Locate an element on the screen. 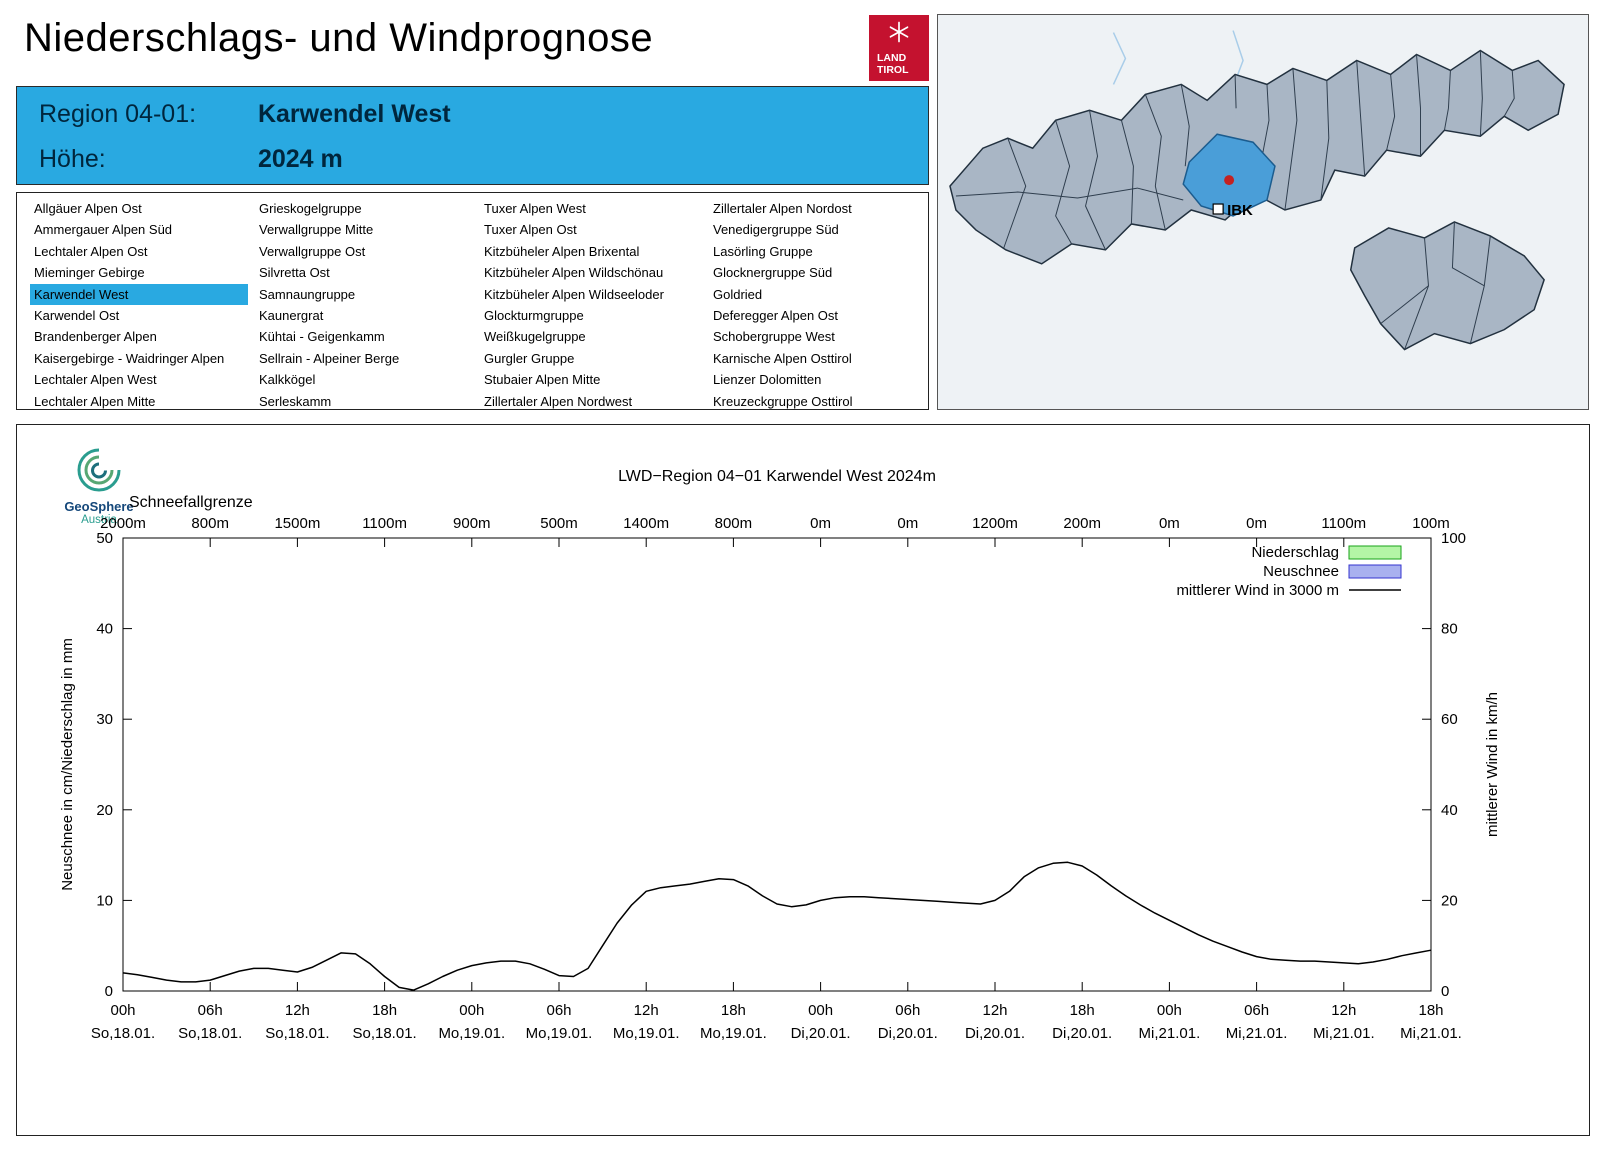 This screenshot has height=1153, width=1600. region-list-item: Verwallgruppe Ost is located at coordinates (312, 251).